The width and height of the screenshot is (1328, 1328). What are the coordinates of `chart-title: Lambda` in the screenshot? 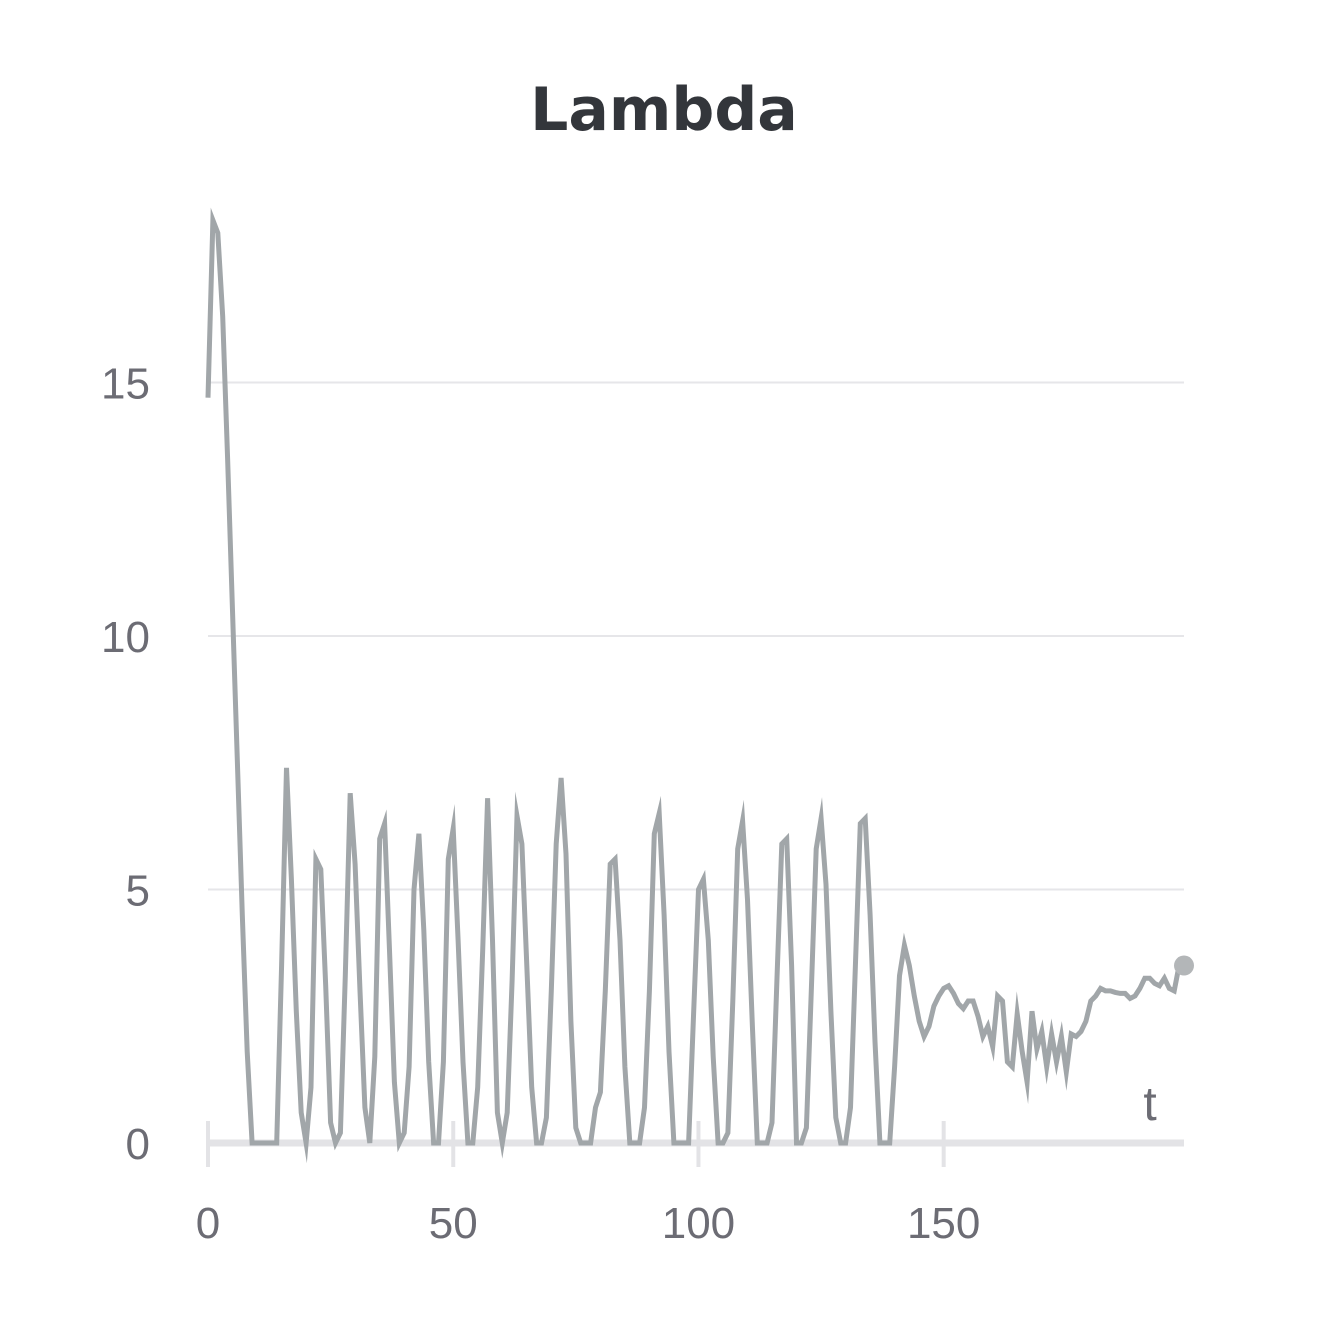 It's located at (664, 110).